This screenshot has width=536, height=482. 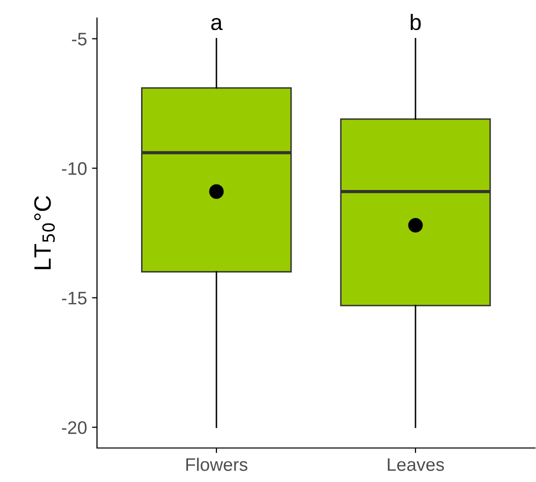 What do you see at coordinates (415, 22) in the screenshot?
I see `annotation: b` at bounding box center [415, 22].